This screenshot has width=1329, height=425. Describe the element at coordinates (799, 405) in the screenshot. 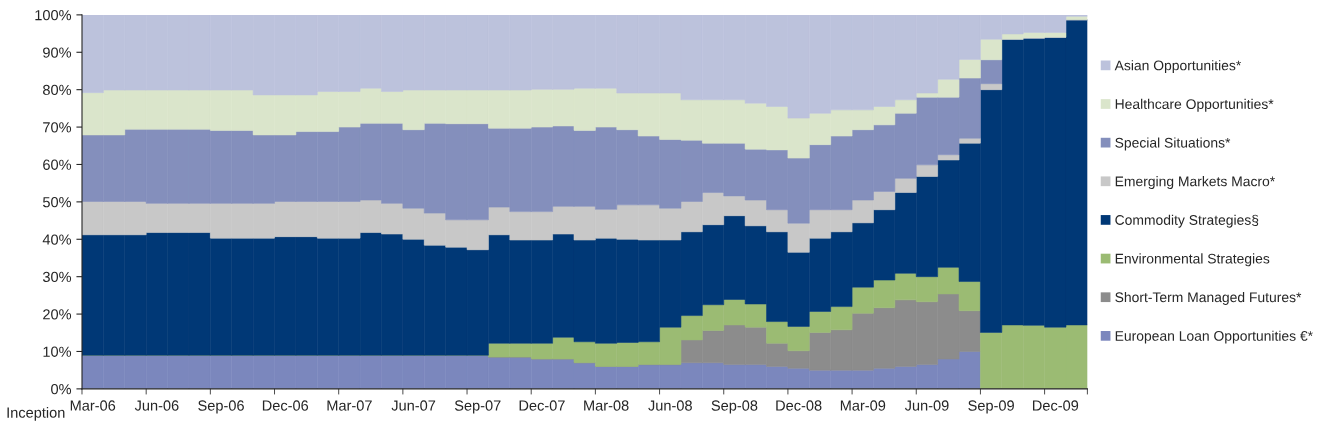

I see `x-tick-label: Dec-08` at that location.